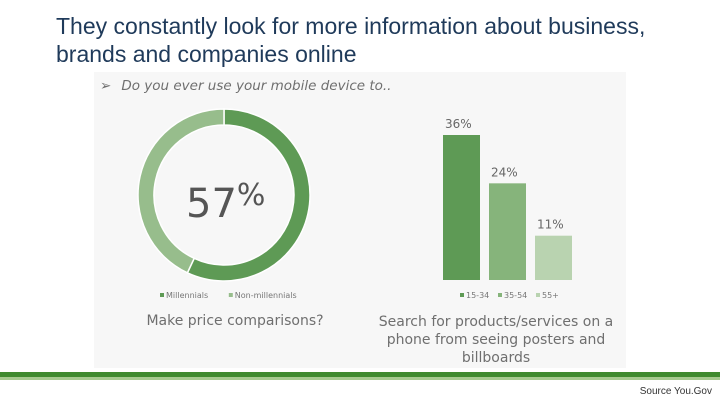  What do you see at coordinates (256, 86) in the screenshot?
I see `question-text: Do you ever use your mobile device to..` at bounding box center [256, 86].